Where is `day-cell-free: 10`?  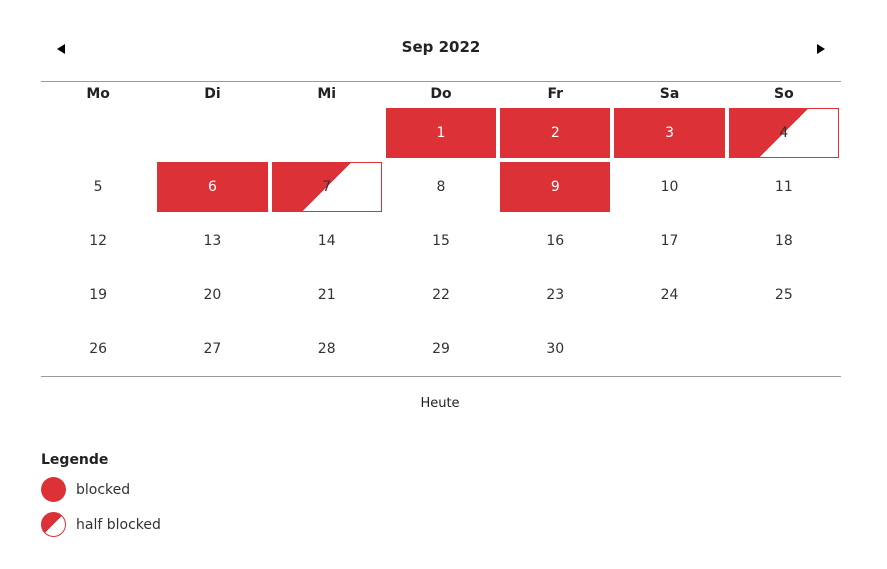
day-cell-free: 10 is located at coordinates (669, 187).